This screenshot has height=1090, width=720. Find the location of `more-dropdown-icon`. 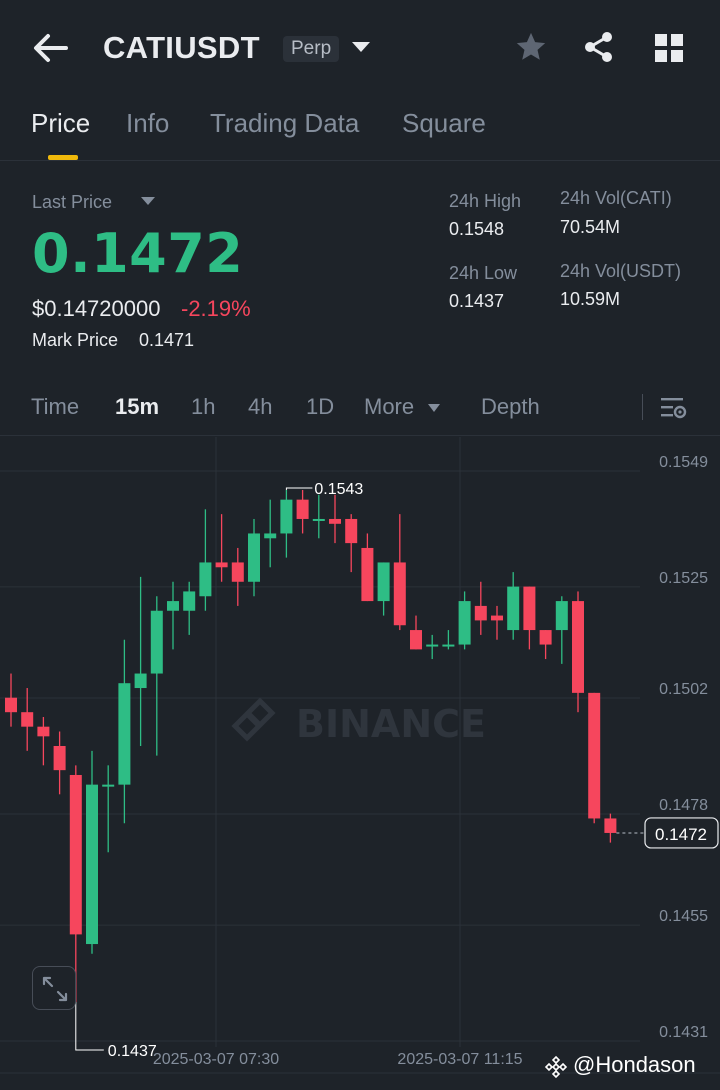

more-dropdown-icon is located at coordinates (434, 408).